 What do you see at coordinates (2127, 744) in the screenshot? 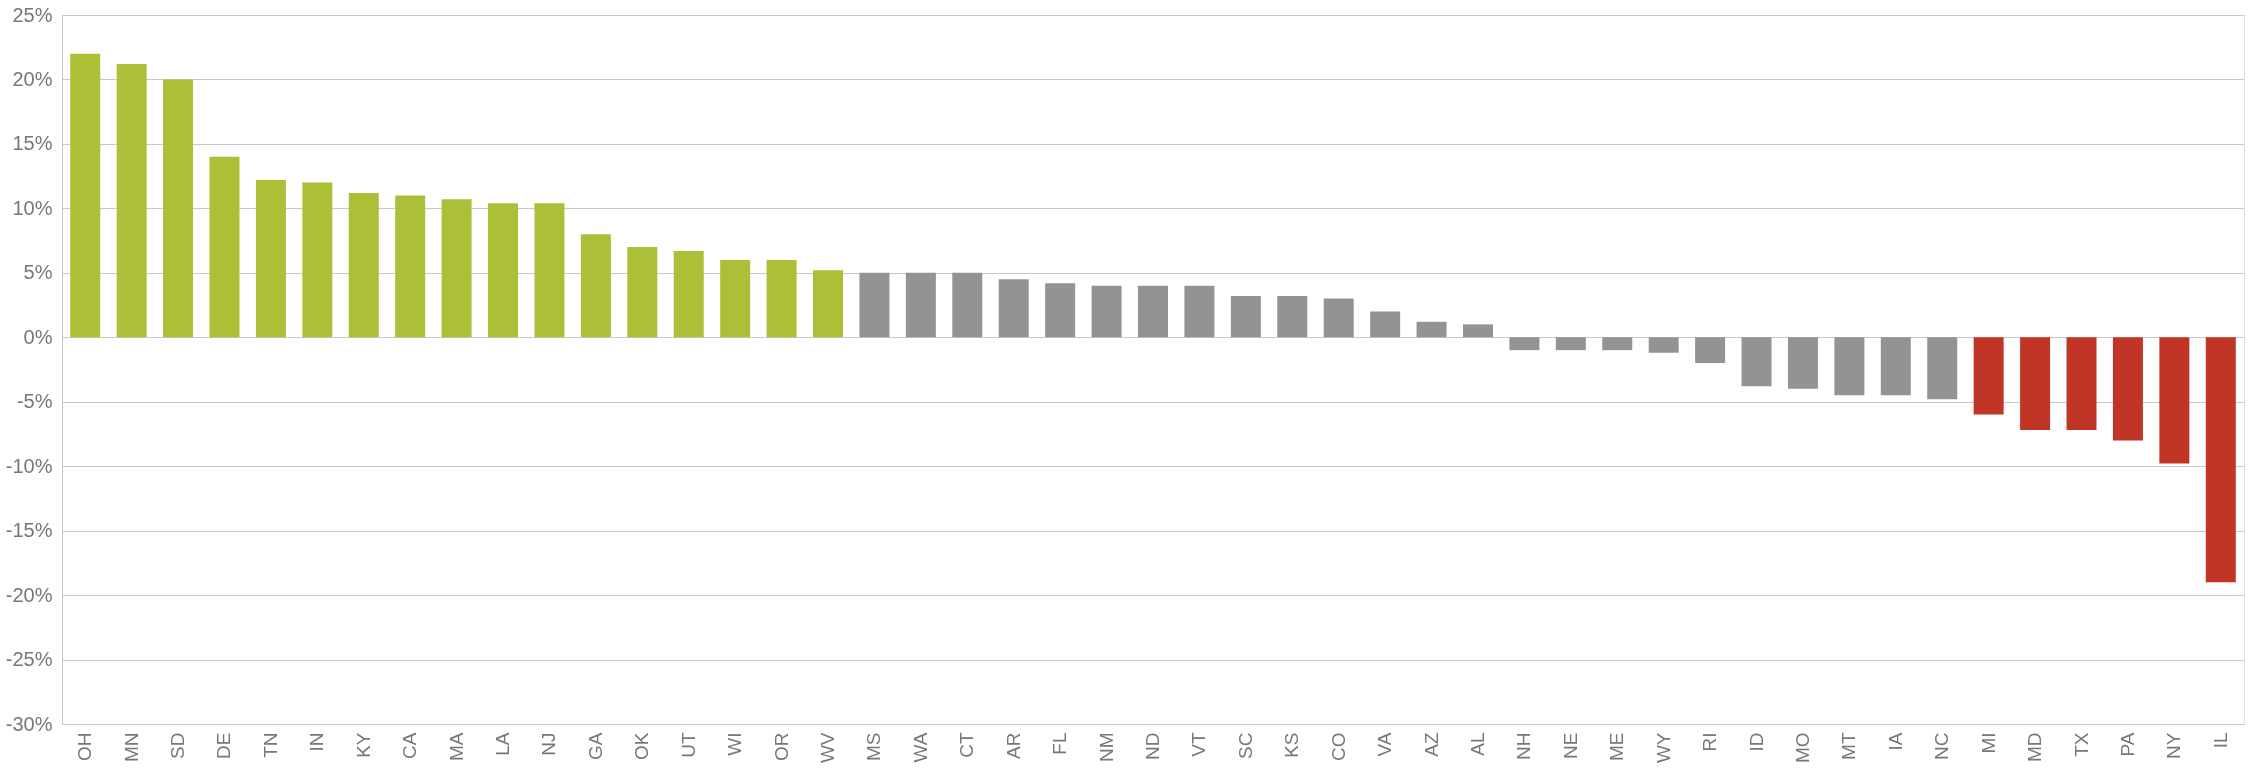
I see `x-tick-label: PA` at bounding box center [2127, 744].